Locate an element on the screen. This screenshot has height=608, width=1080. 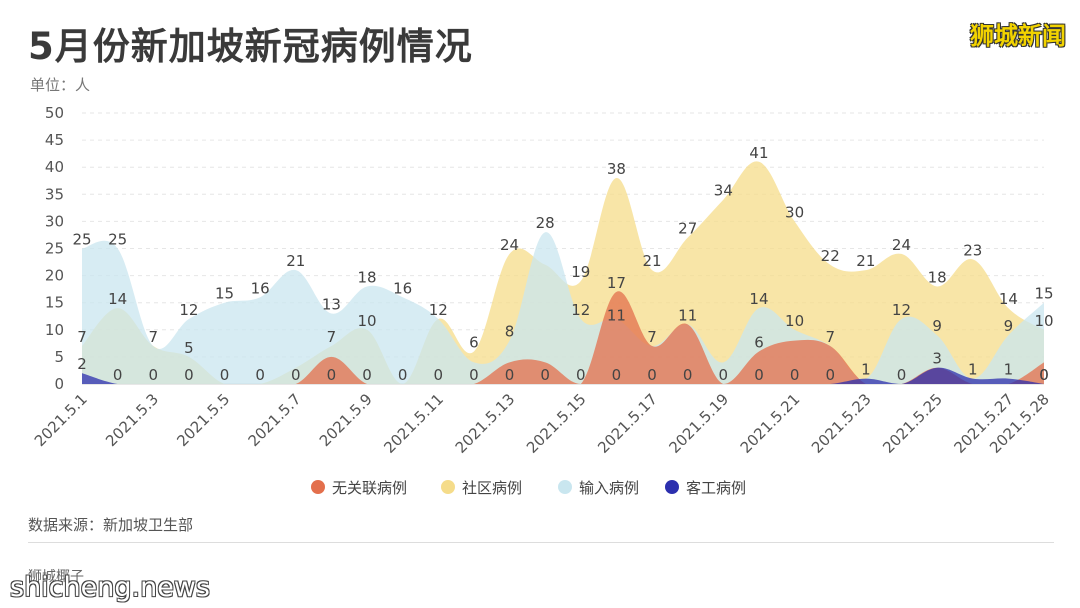
author: 狮城椰子 is located at coordinates (56, 577).